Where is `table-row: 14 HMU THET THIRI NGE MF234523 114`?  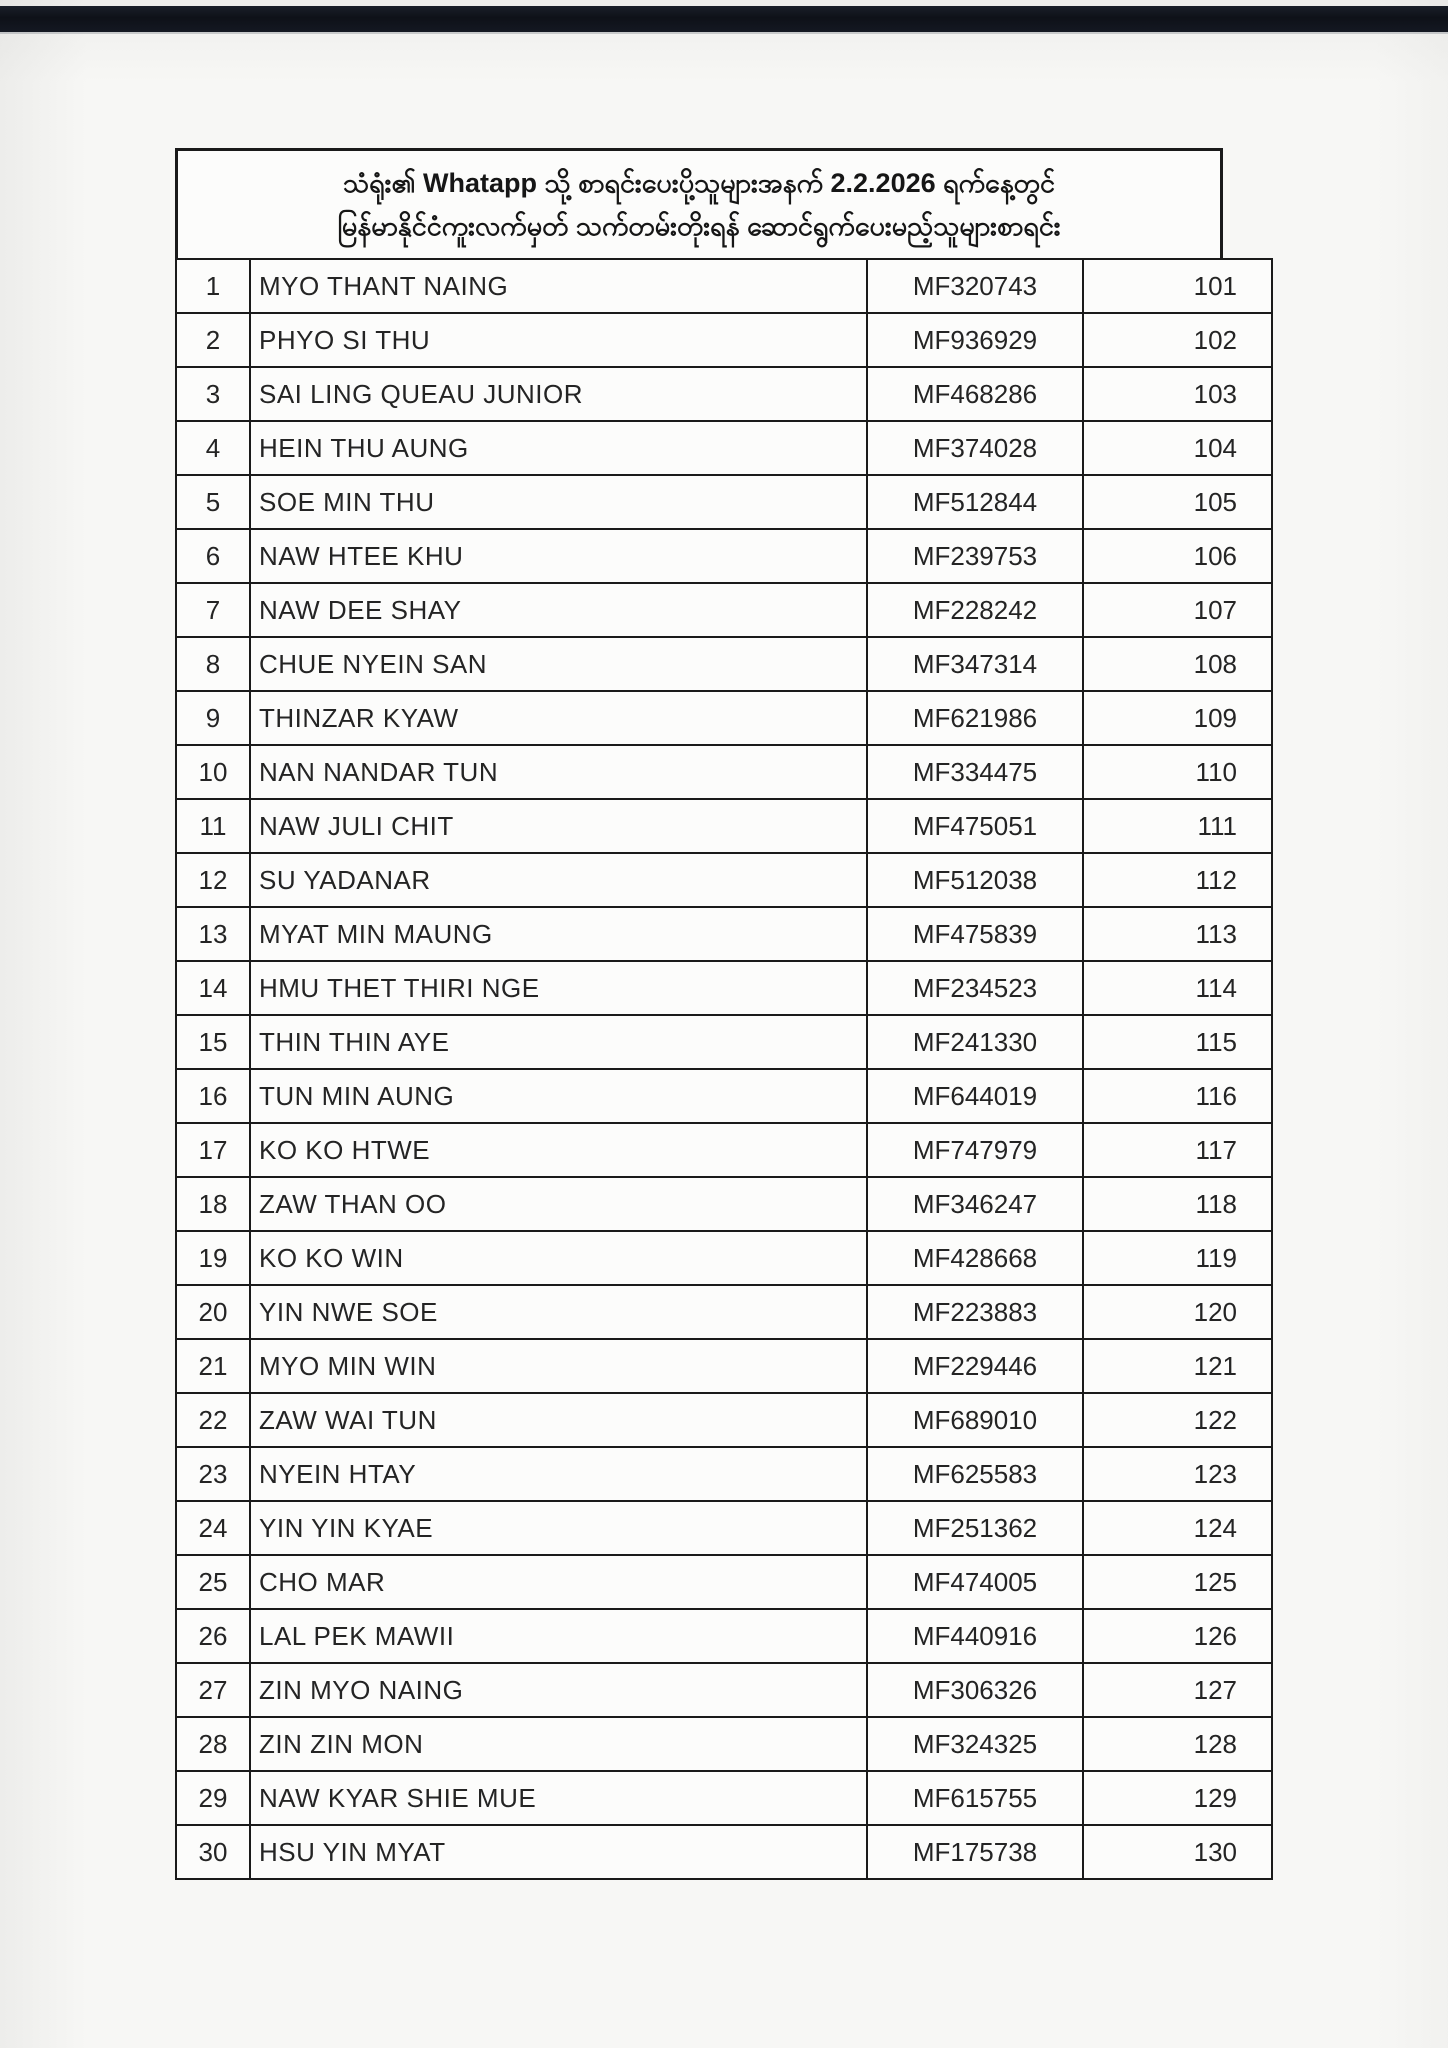
table-row: 14 HMU THET THIRI NGE MF234523 114 is located at coordinates (724, 988).